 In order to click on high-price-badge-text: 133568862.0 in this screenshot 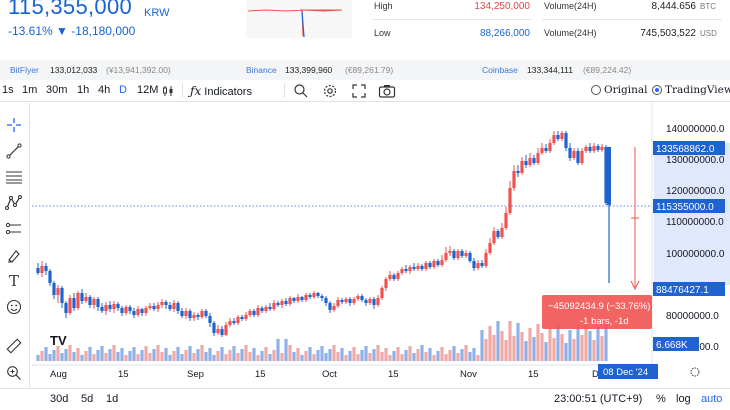, I will do `click(685, 149)`.